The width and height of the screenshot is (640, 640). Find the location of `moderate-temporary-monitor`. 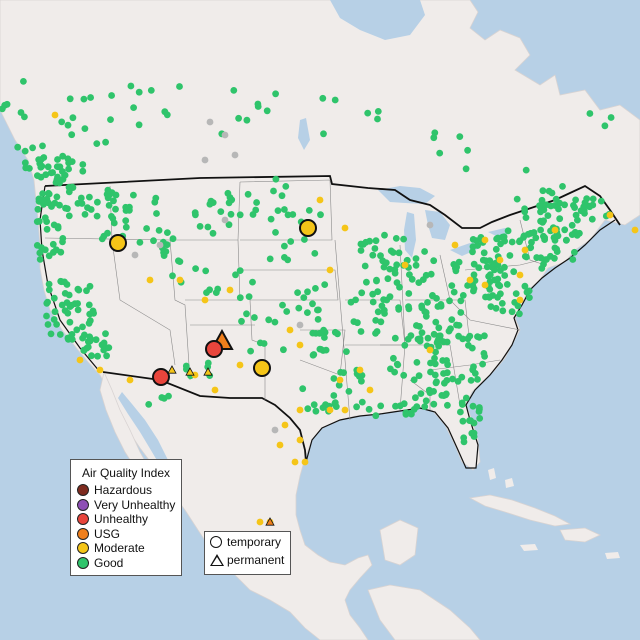

moderate-temporary-monitor is located at coordinates (262, 368).